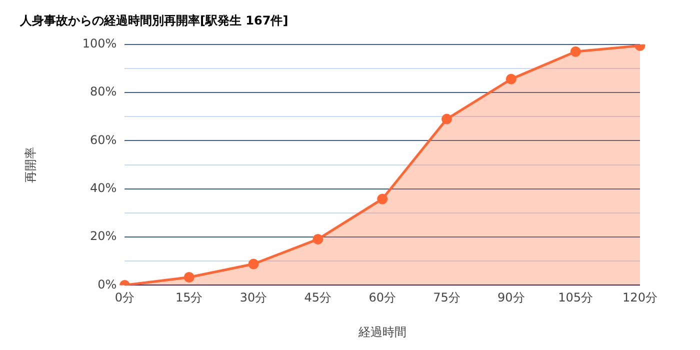 This screenshot has height=350, width=700. Describe the element at coordinates (107, 284) in the screenshot. I see `y-tick-label: 0%` at that location.